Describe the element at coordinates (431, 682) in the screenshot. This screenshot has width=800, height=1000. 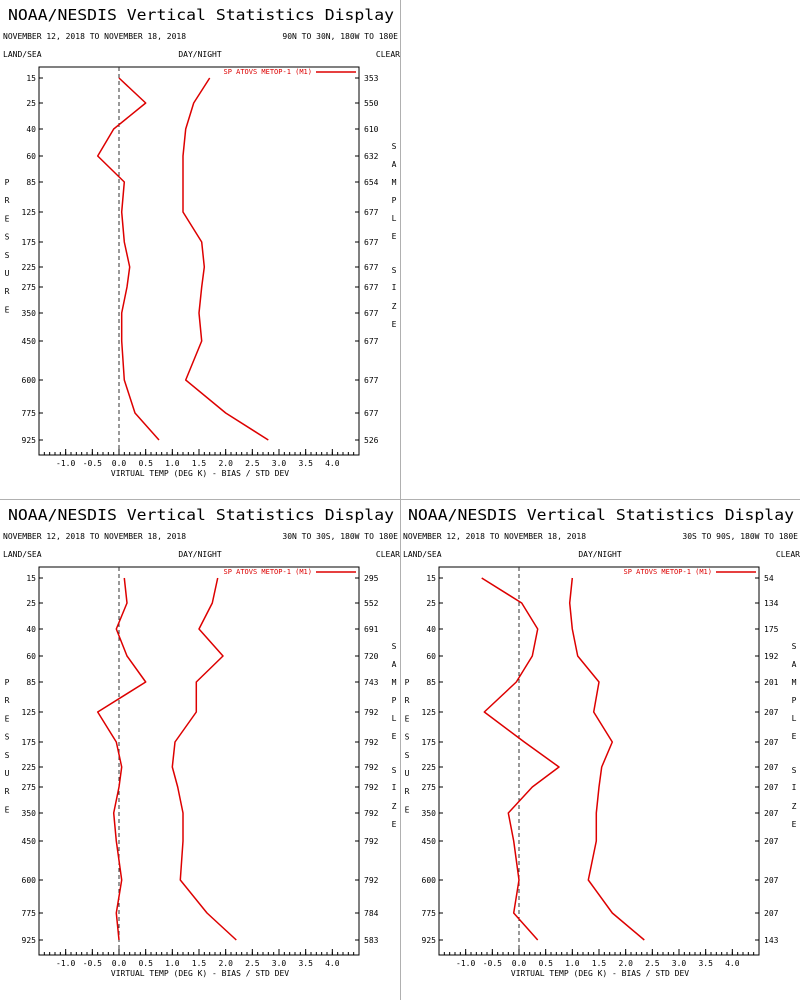
I see `pressure-level-label: 85` at that location.